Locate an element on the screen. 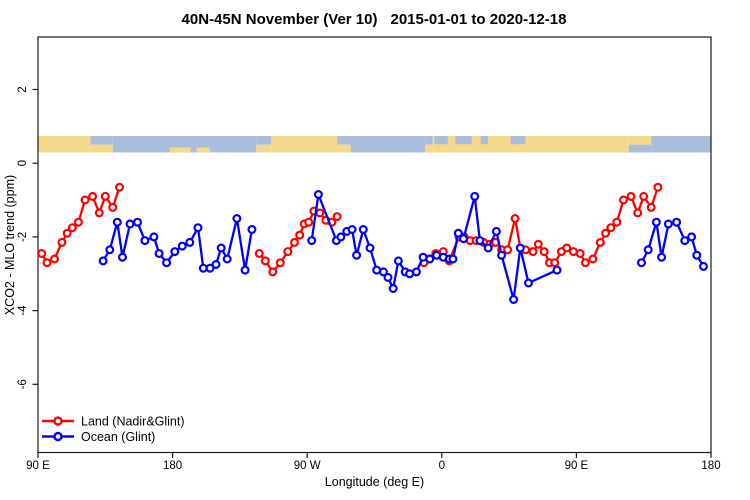 This screenshot has width=750, height=500. x-tick-label: 180 is located at coordinates (710, 466).